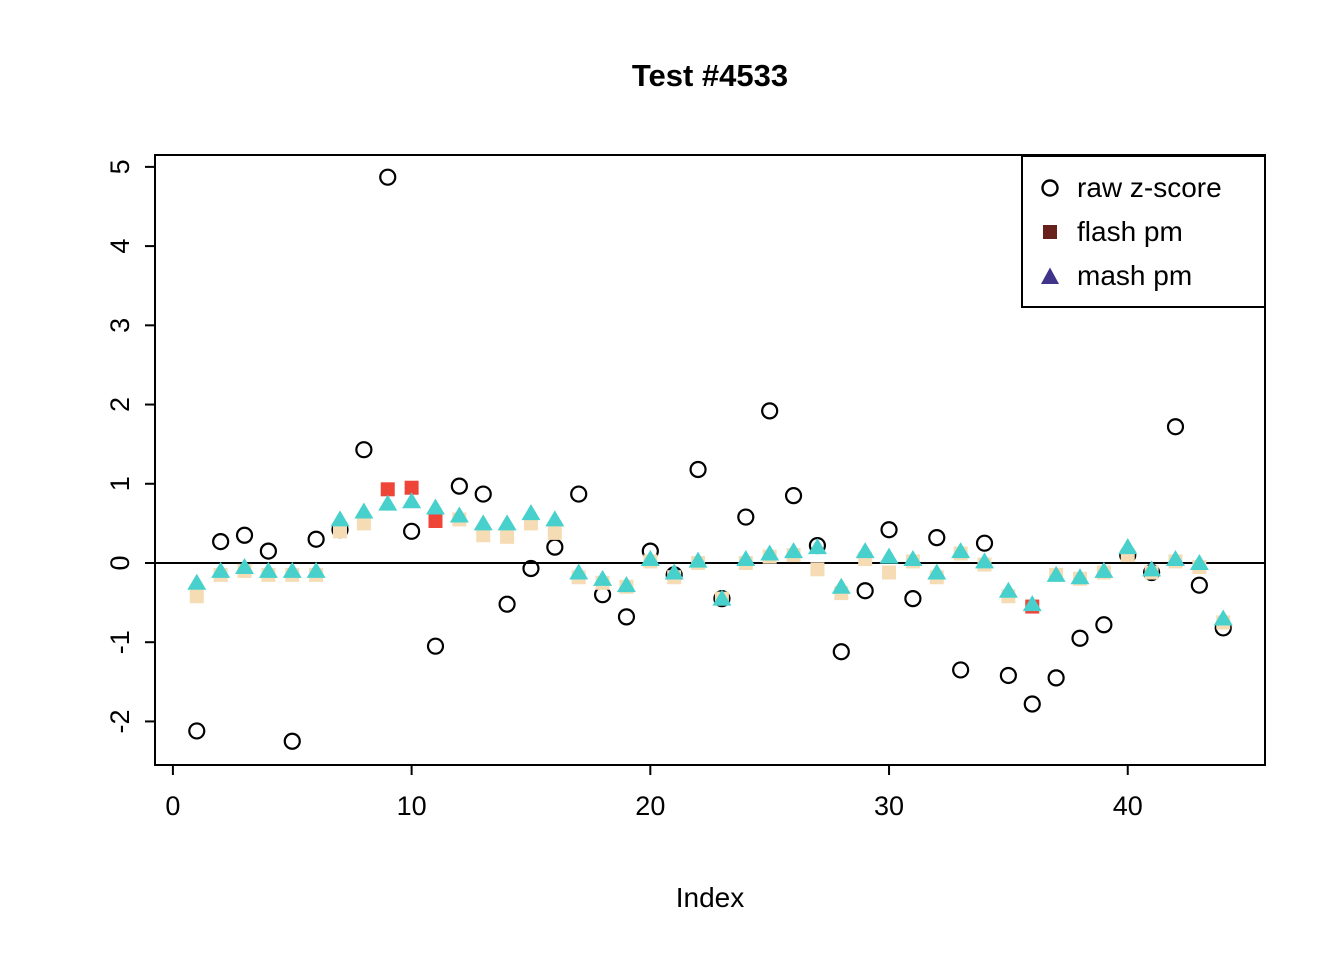 The image size is (1344, 960). Describe the element at coordinates (710, 75) in the screenshot. I see `chart-title: Test #4533` at that location.